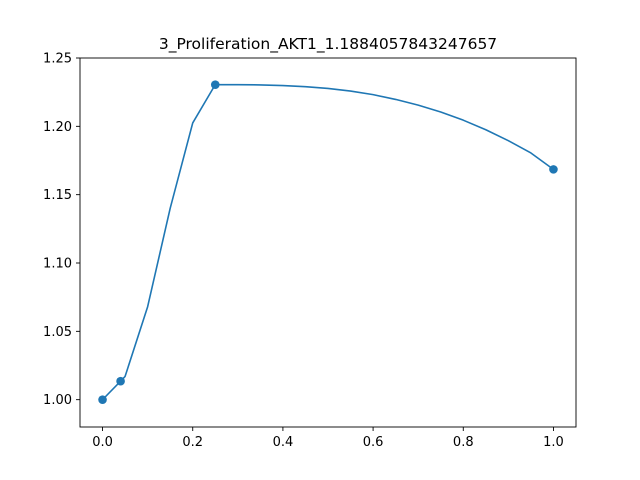  What do you see at coordinates (553, 442) in the screenshot?
I see `x-tick-label: 1.0` at bounding box center [553, 442].